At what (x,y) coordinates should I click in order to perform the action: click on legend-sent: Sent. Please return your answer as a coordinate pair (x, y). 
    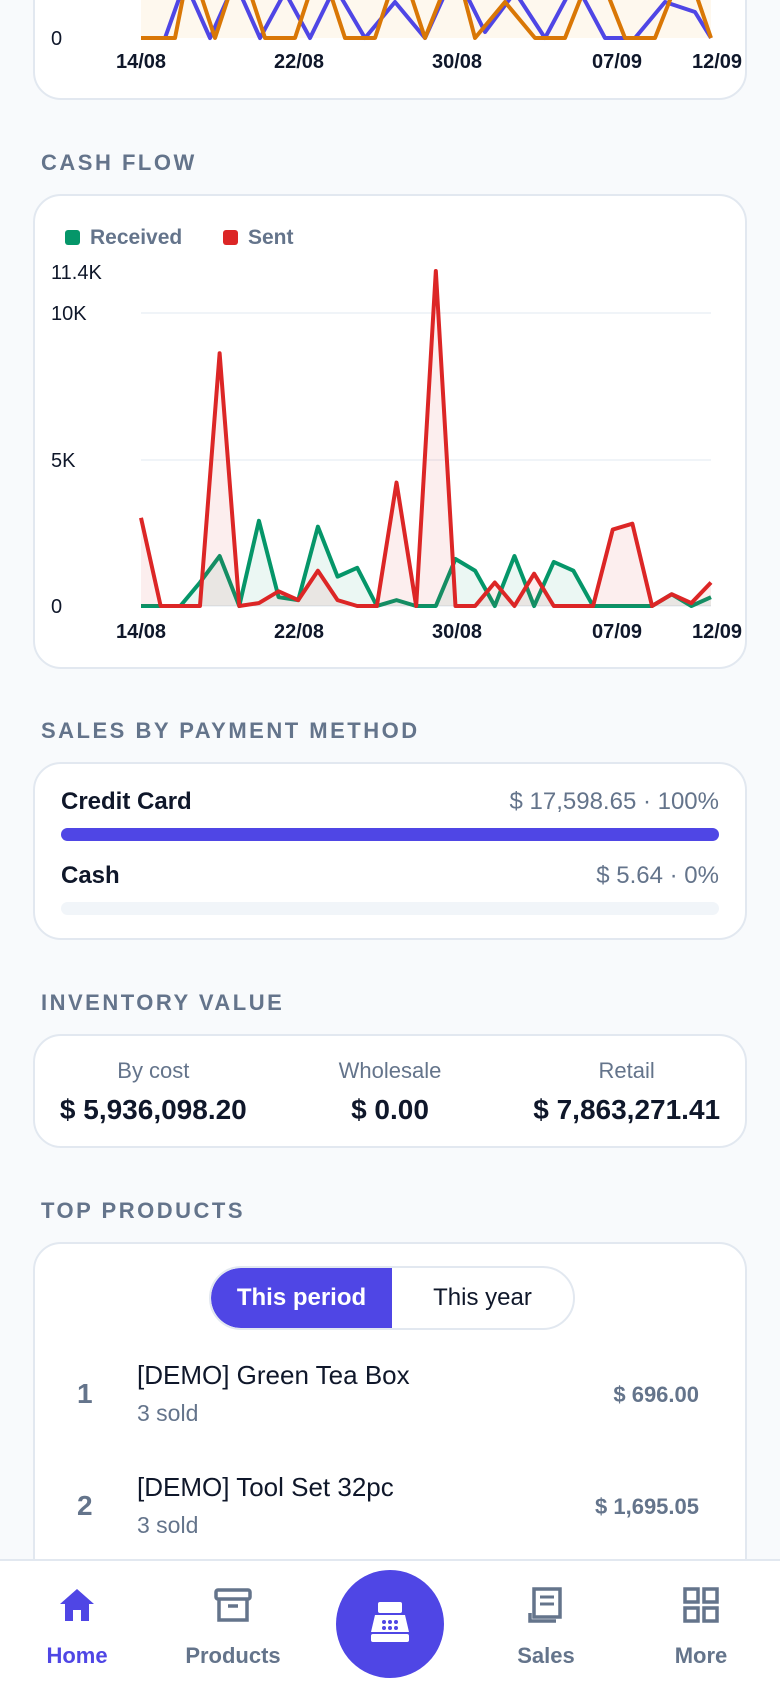
    Looking at the image, I should click on (271, 237).